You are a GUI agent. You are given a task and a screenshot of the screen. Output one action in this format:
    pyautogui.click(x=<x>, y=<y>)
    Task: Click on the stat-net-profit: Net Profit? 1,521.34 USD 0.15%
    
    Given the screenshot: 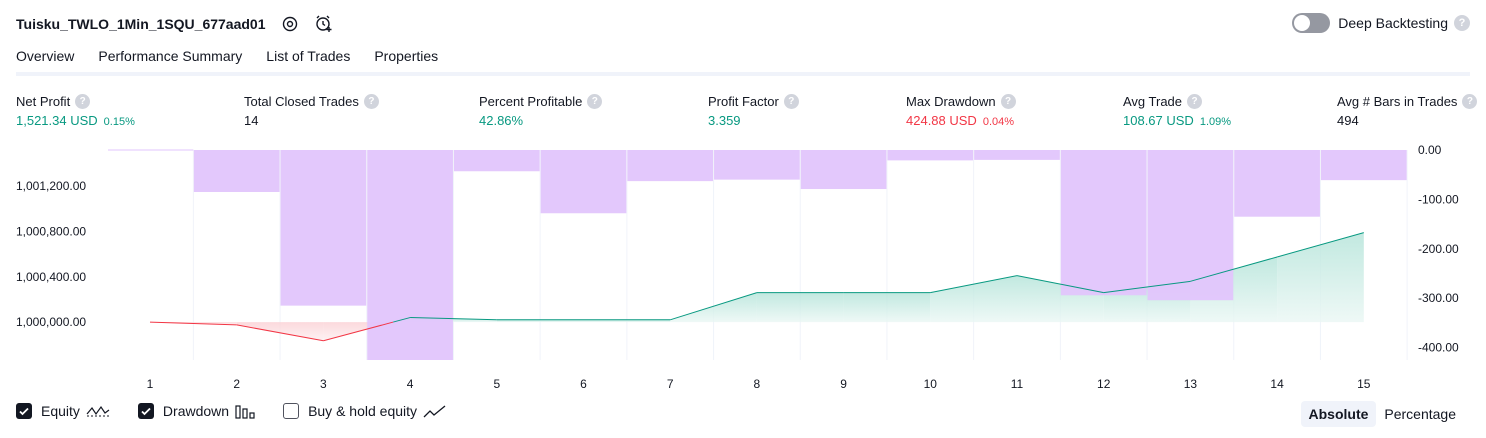 What is the action you would take?
    pyautogui.click(x=75, y=111)
    